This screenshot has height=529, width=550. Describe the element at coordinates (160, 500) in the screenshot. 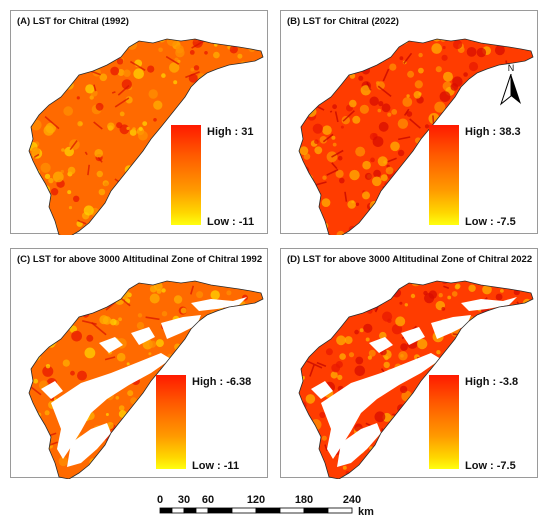

I see `scale-tick-label: 0` at that location.